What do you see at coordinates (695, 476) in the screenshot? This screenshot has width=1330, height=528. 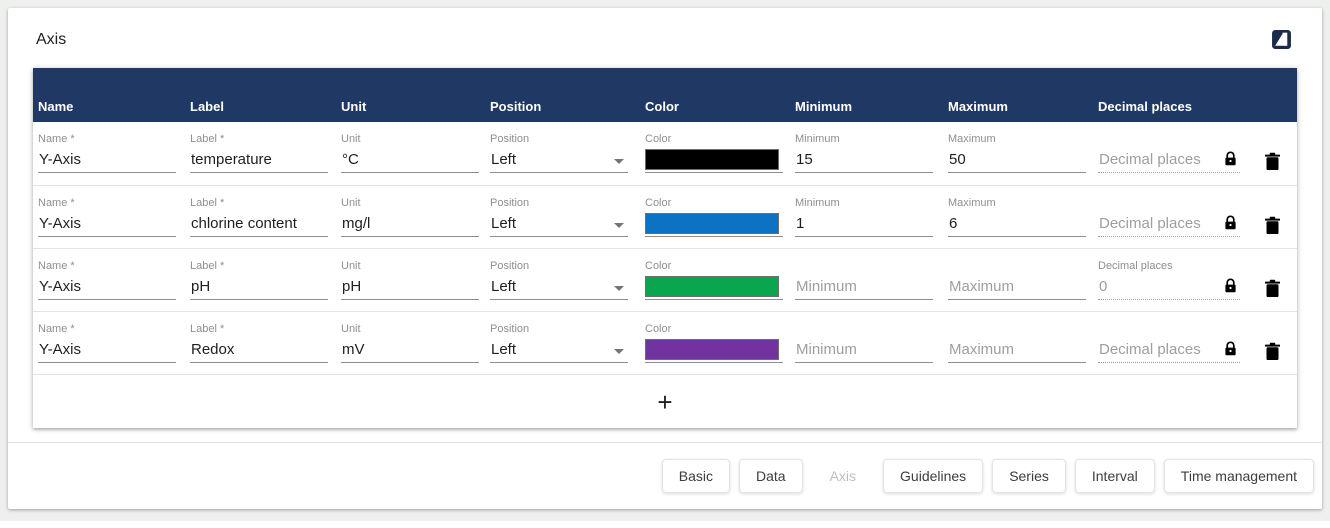 I see `nav-button-basic: Basic` at bounding box center [695, 476].